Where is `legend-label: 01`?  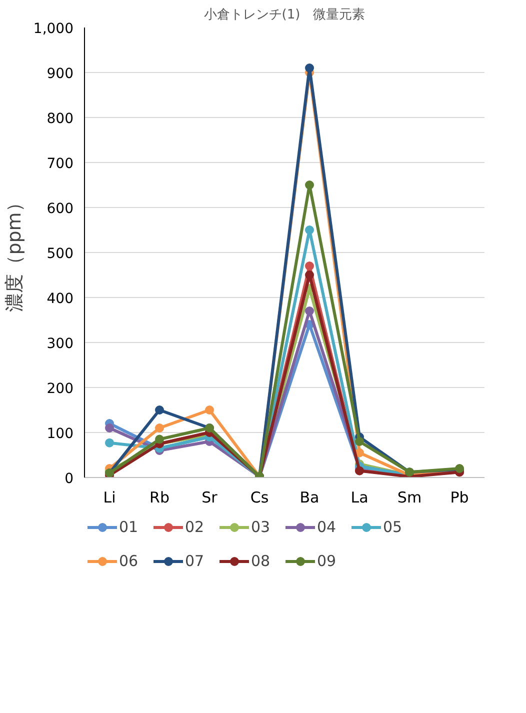 legend-label: 01 is located at coordinates (129, 527).